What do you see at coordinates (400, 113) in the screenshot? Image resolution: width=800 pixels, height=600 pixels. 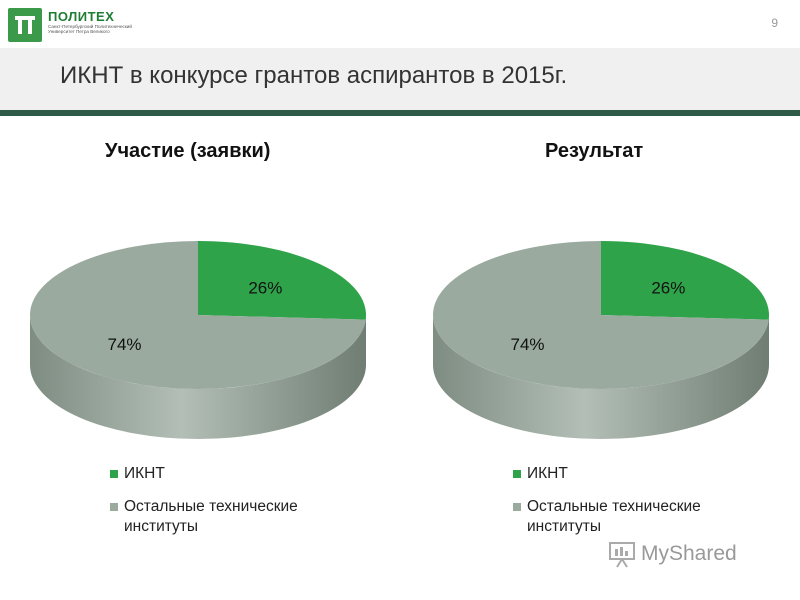 I see `header-rule` at bounding box center [400, 113].